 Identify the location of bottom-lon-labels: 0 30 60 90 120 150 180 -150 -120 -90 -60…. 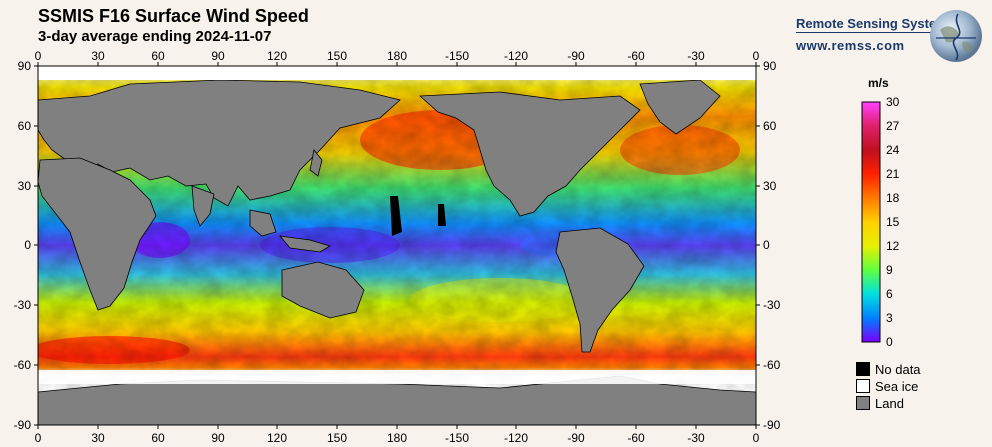
(397, 438).